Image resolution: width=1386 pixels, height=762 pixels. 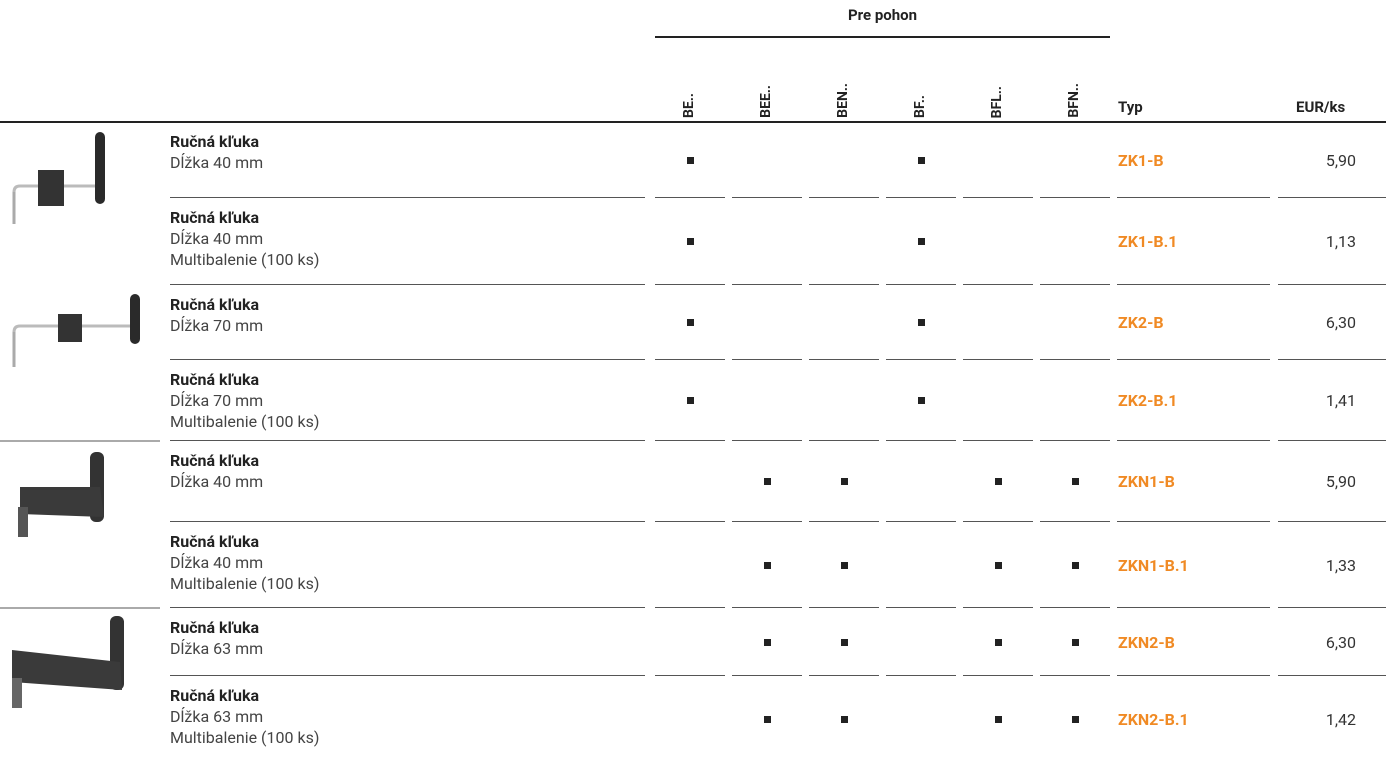 I want to click on type-header: Typ, so click(x=1130, y=107).